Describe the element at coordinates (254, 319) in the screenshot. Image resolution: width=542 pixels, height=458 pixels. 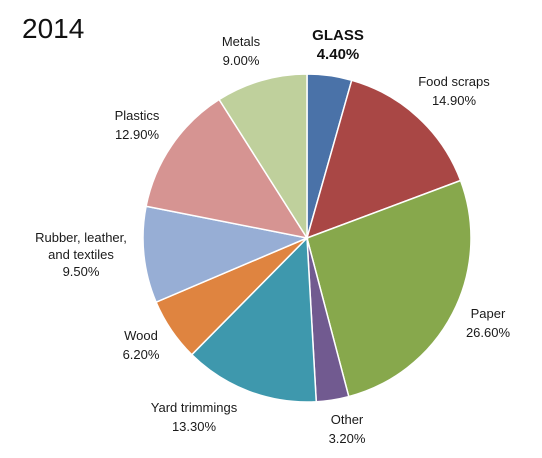
I see `pie-slice-yard-trimmings` at that location.